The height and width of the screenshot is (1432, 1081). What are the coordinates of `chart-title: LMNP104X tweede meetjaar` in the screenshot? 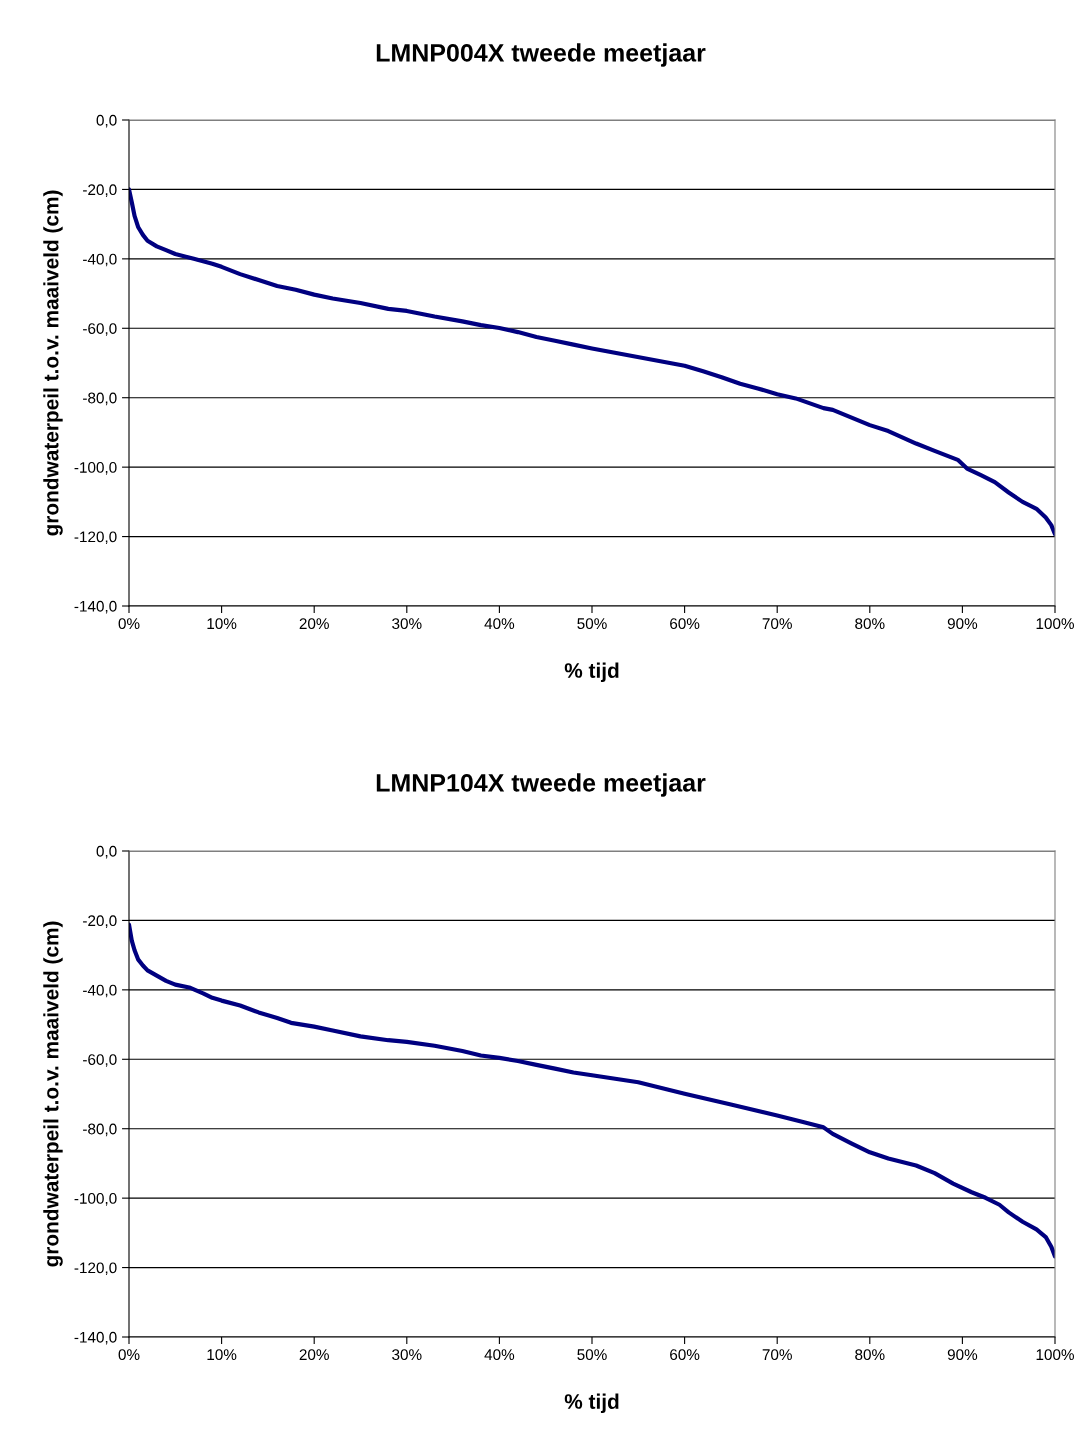 It's located at (541, 785).